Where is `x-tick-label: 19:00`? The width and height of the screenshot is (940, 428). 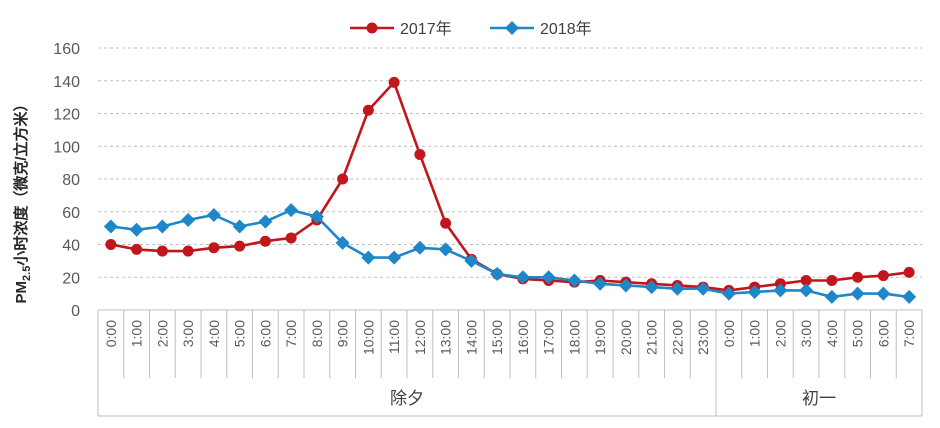 x-tick-label: 19:00 is located at coordinates (600, 337).